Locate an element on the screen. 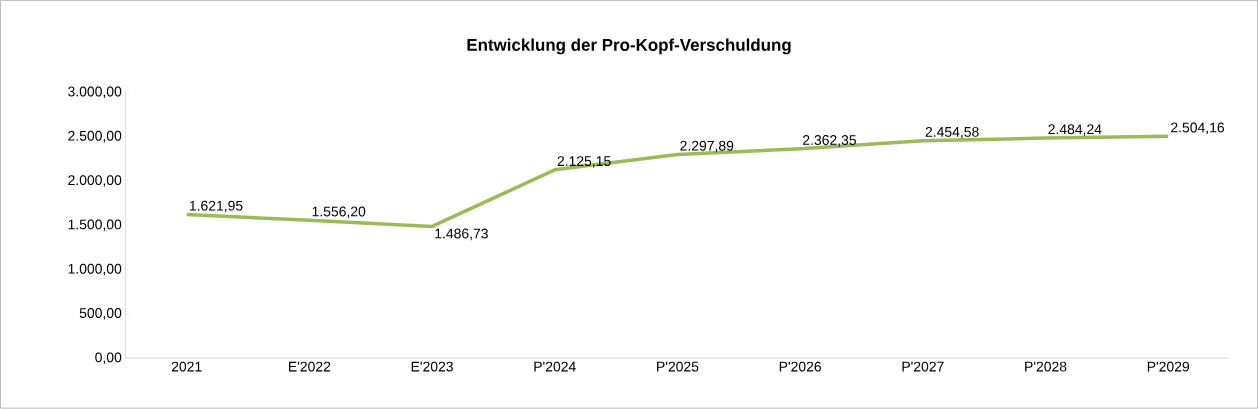 Image resolution: width=1258 pixels, height=409 pixels. data-label: 1.621,95 is located at coordinates (216, 206).